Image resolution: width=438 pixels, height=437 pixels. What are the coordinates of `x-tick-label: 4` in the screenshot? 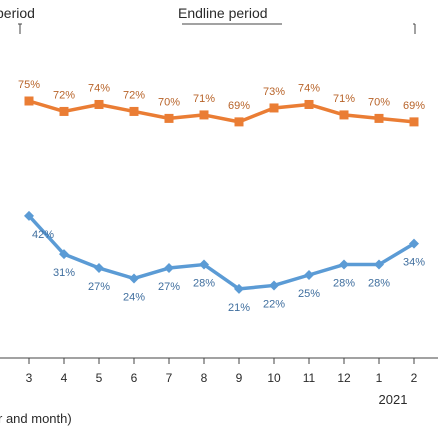 It's located at (64, 378).